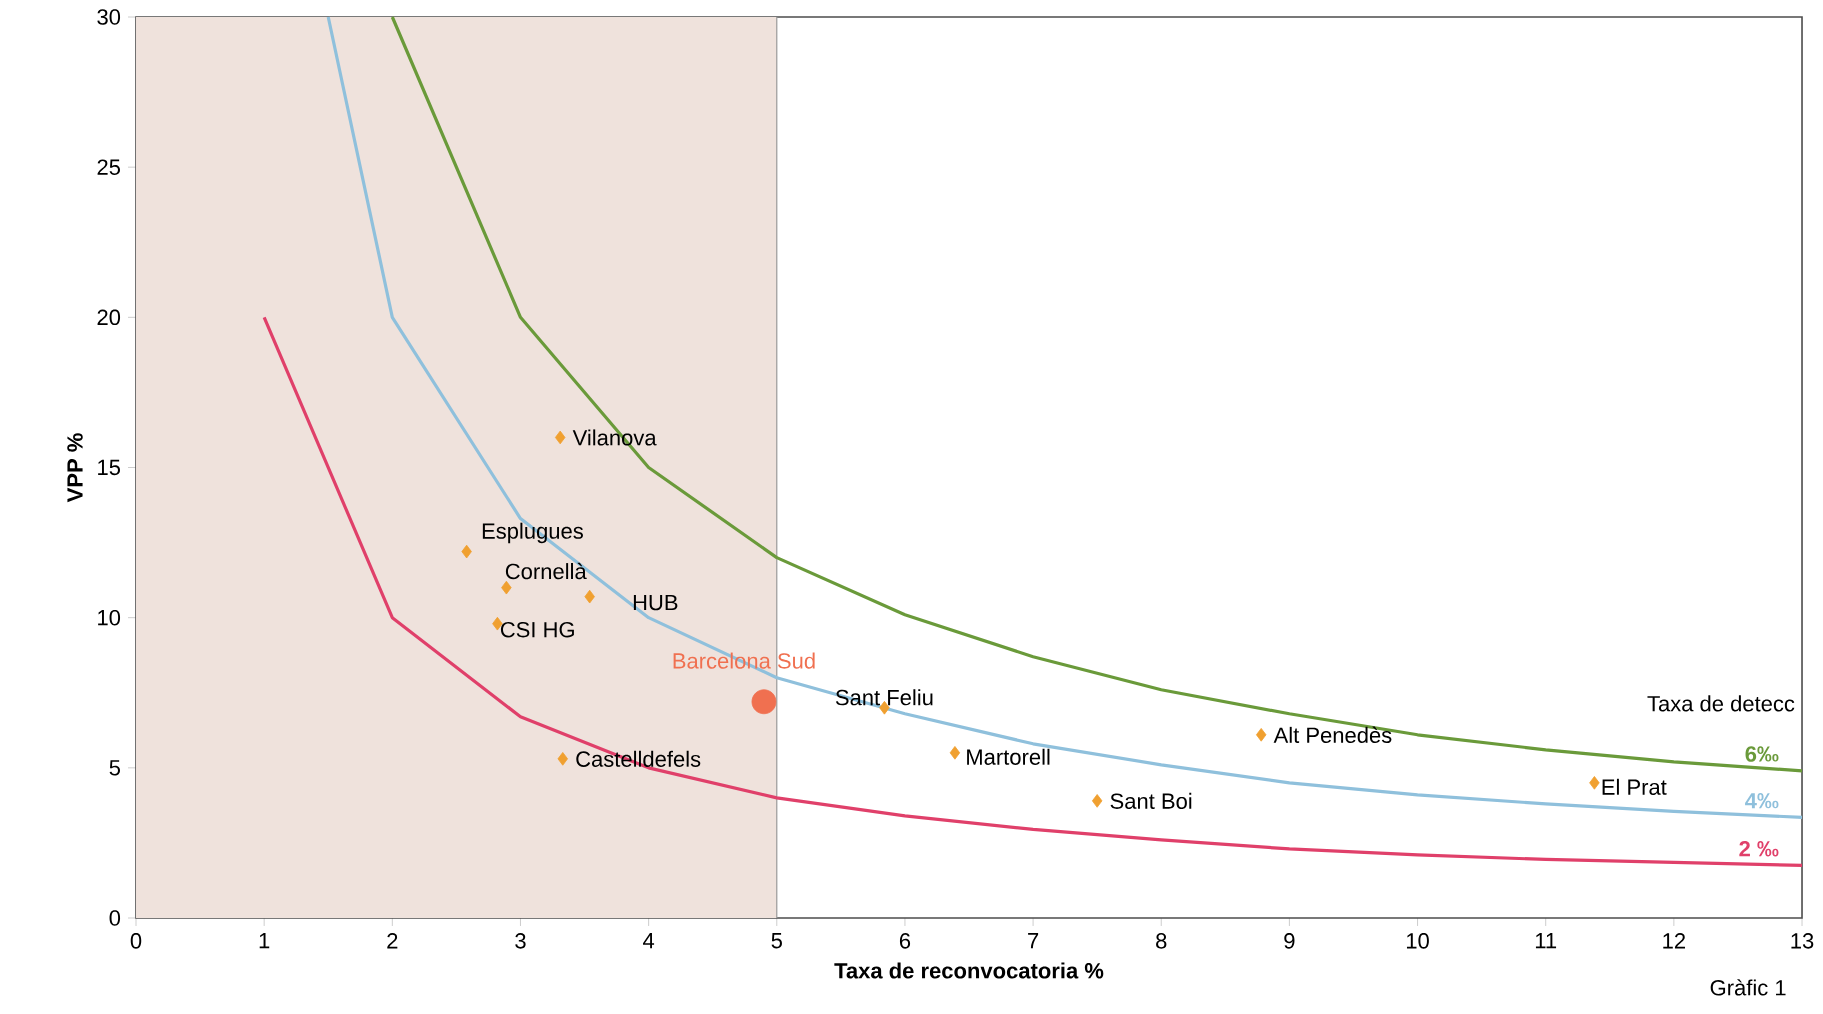 This screenshot has width=1823, height=1014. What do you see at coordinates (1161, 941) in the screenshot?
I see `x-tick-label: 8` at bounding box center [1161, 941].